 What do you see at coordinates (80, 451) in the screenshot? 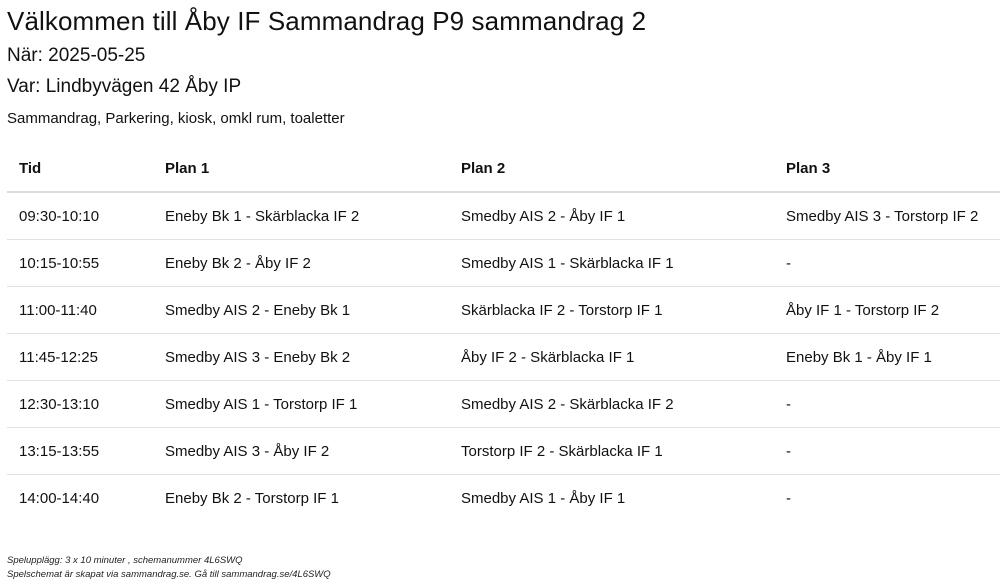
I see `time-cell: 13:15-13:55` at bounding box center [80, 451].